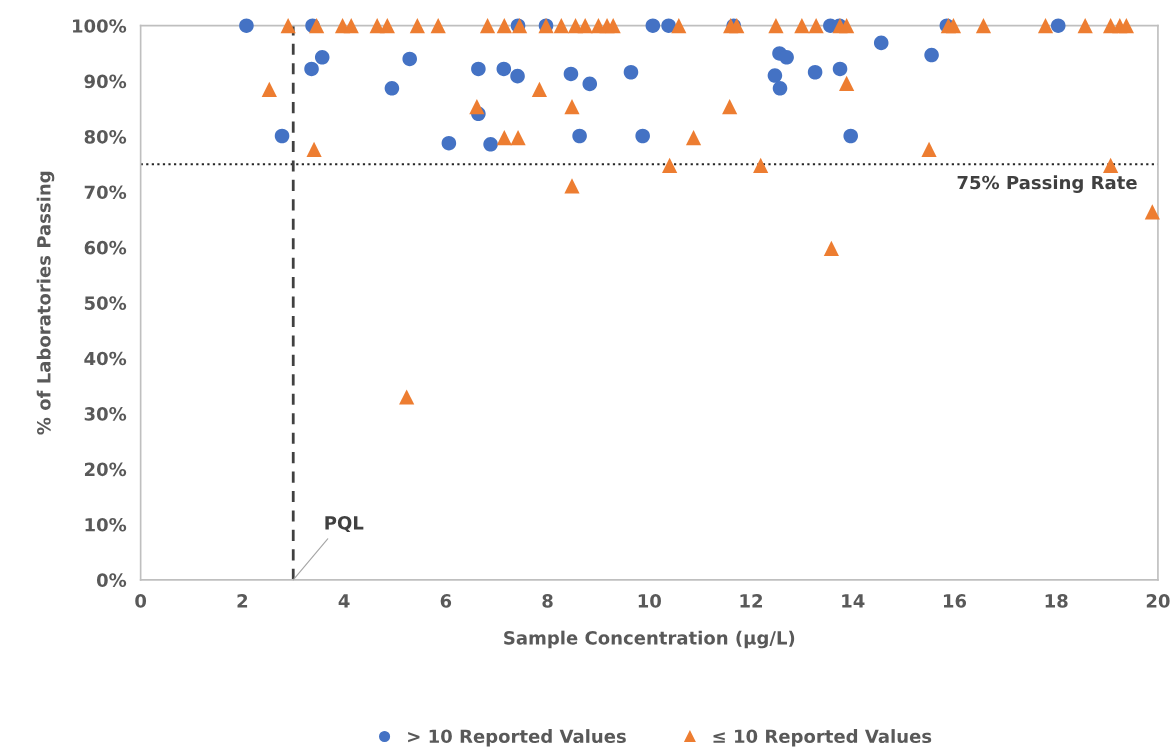 The width and height of the screenshot is (1172, 756). Describe the element at coordinates (242, 601) in the screenshot. I see `x-tick-label: 2` at that location.